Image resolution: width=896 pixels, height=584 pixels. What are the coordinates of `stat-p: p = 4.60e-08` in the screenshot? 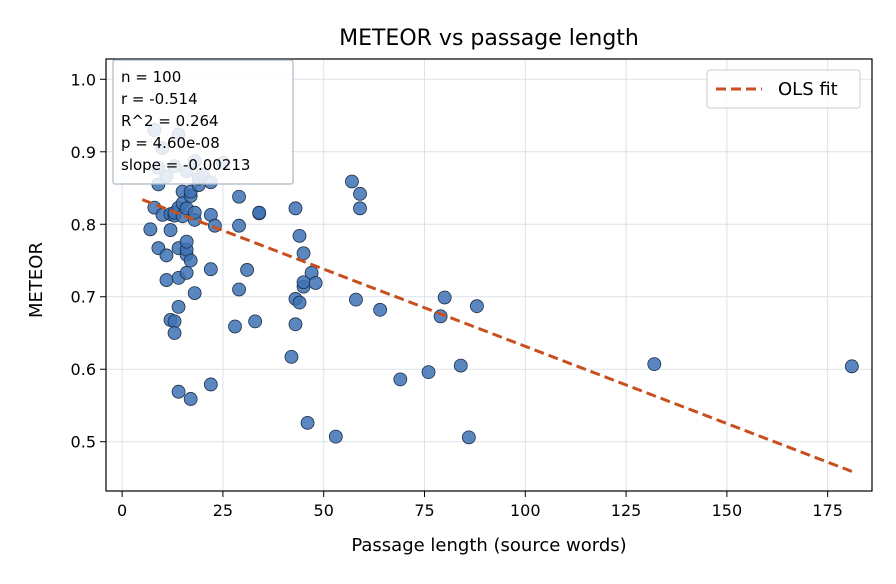 It's located at (170, 143).